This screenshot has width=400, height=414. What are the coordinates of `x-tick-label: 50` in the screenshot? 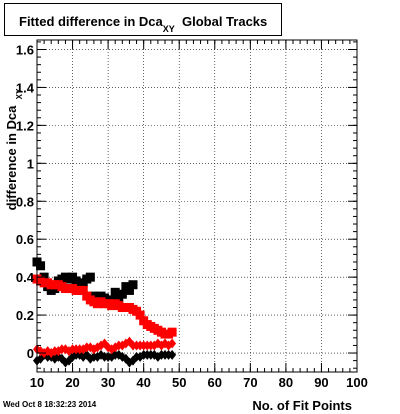 It's located at (179, 382).